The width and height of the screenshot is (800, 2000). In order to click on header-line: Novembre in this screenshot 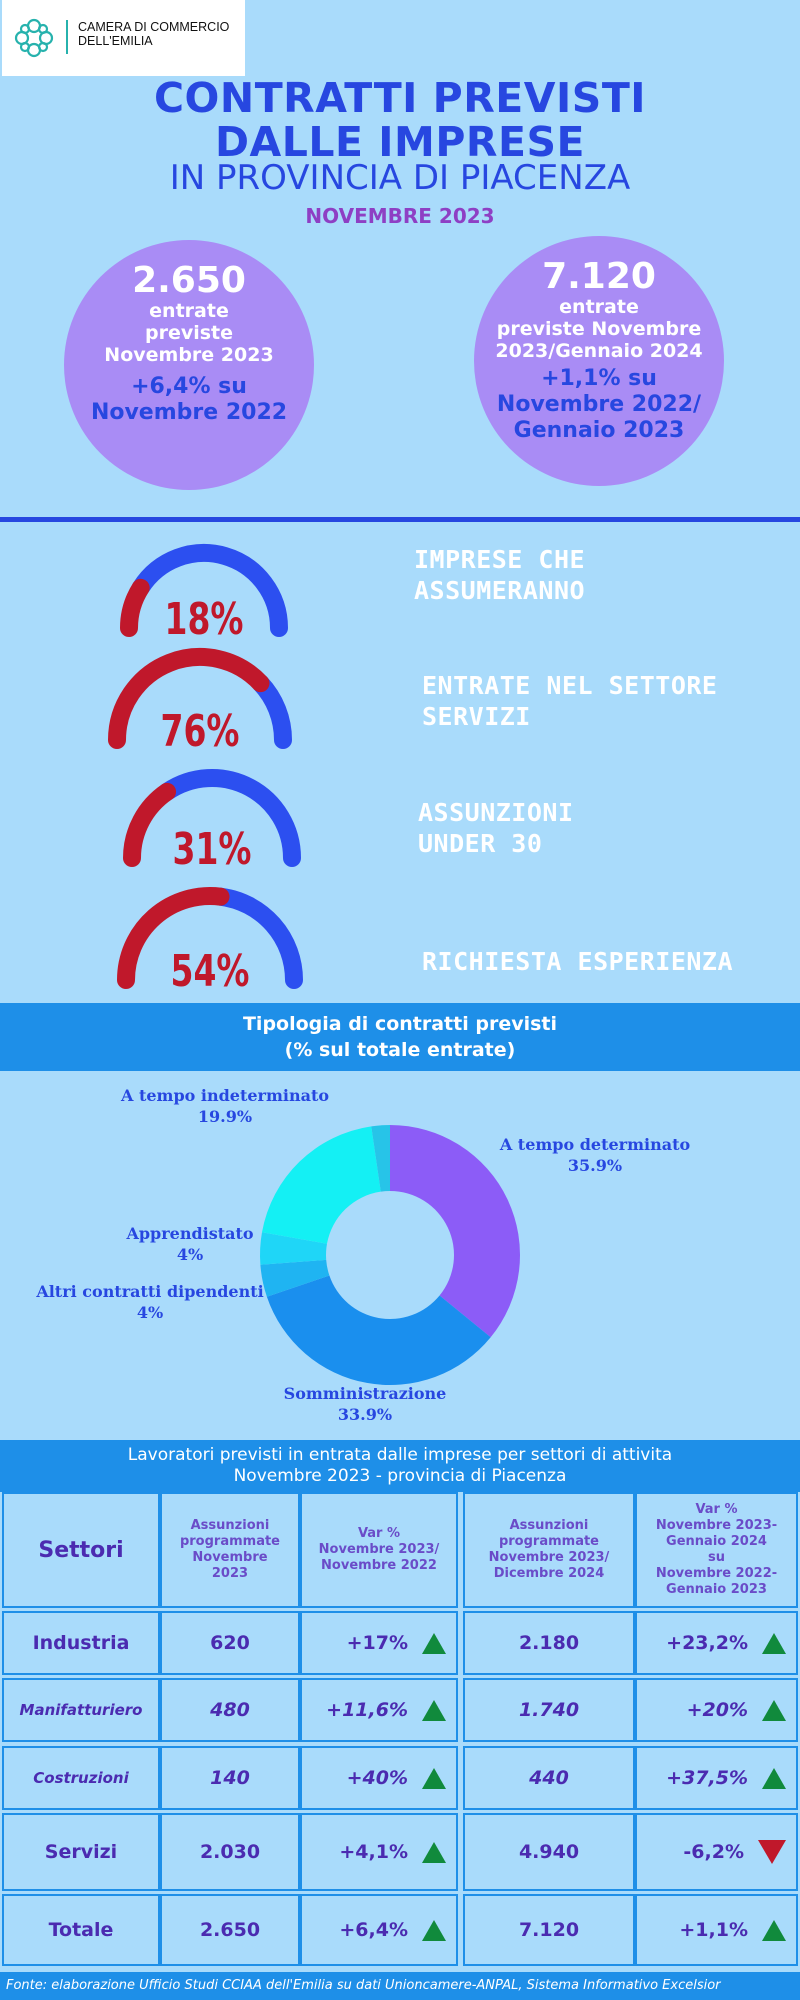, I will do `click(230, 1557)`.